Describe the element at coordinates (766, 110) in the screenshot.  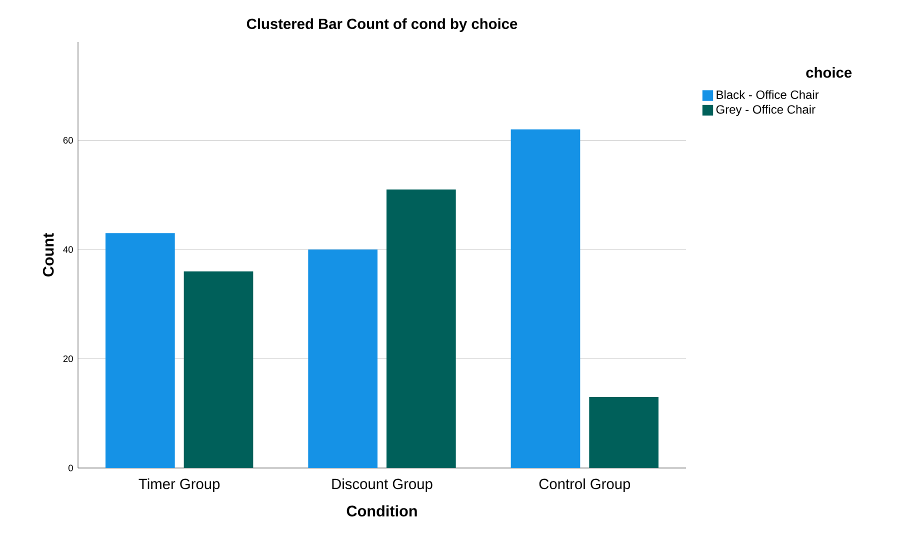
I see `legend-label: Grey - Office Chair` at that location.